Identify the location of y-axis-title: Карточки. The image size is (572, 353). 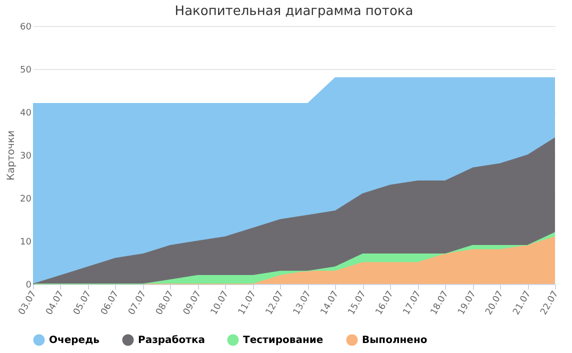
(12, 155).